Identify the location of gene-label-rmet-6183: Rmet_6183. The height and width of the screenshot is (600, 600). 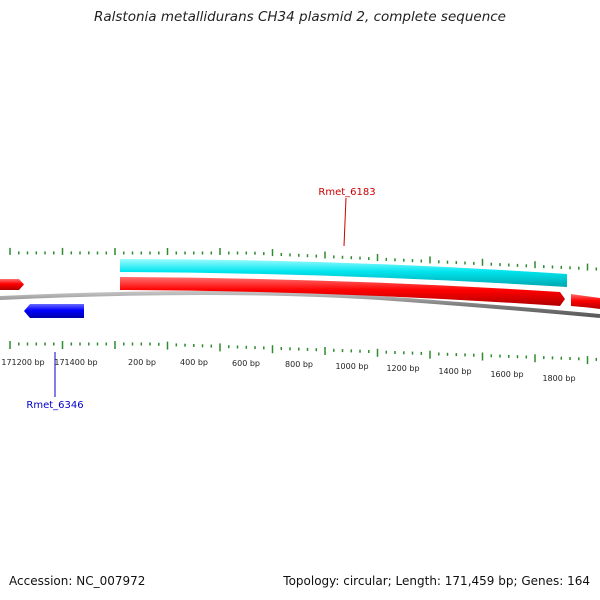
(346, 192).